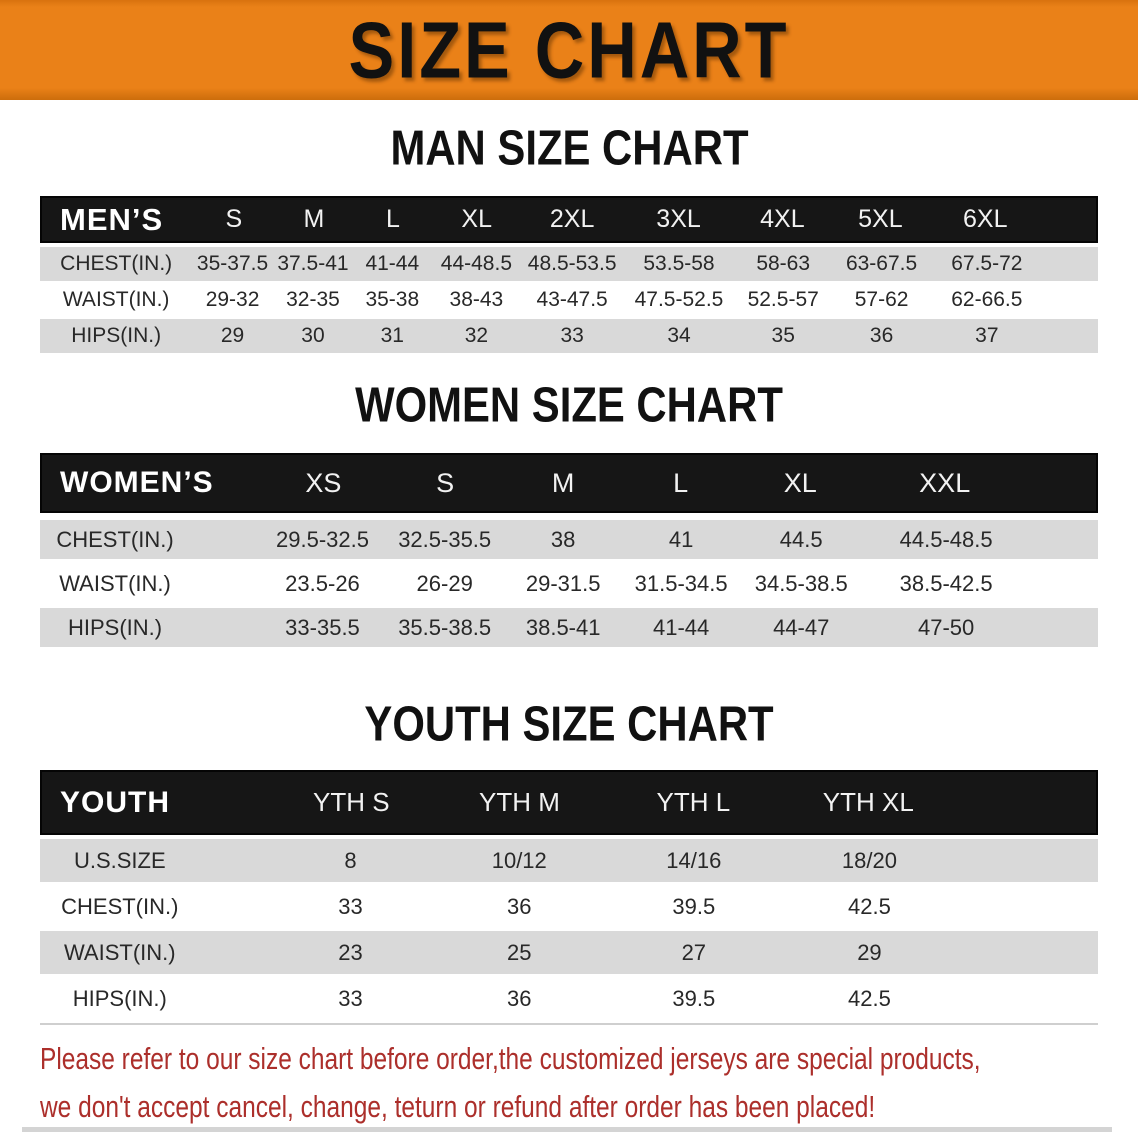 This screenshot has height=1132, width=1138. I want to click on size-column-header: YTH S, so click(351, 802).